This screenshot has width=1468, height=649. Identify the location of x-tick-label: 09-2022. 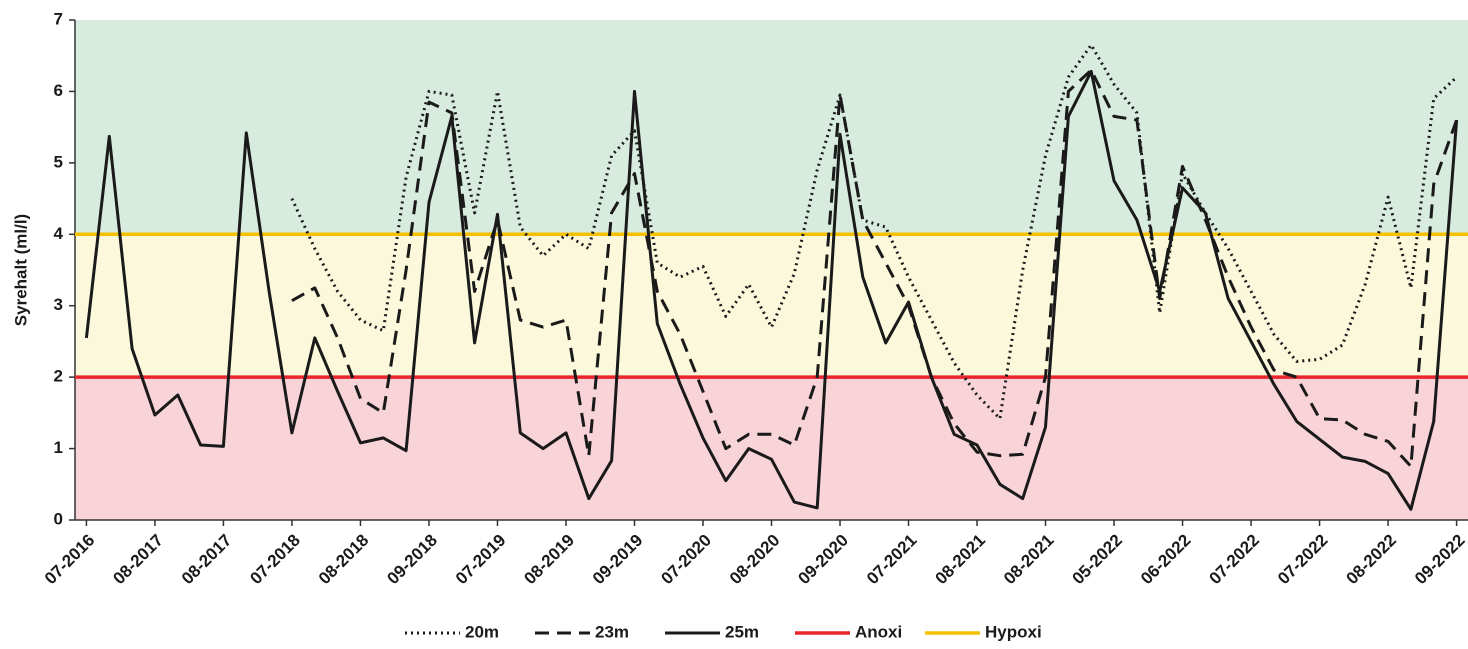
(1439, 560).